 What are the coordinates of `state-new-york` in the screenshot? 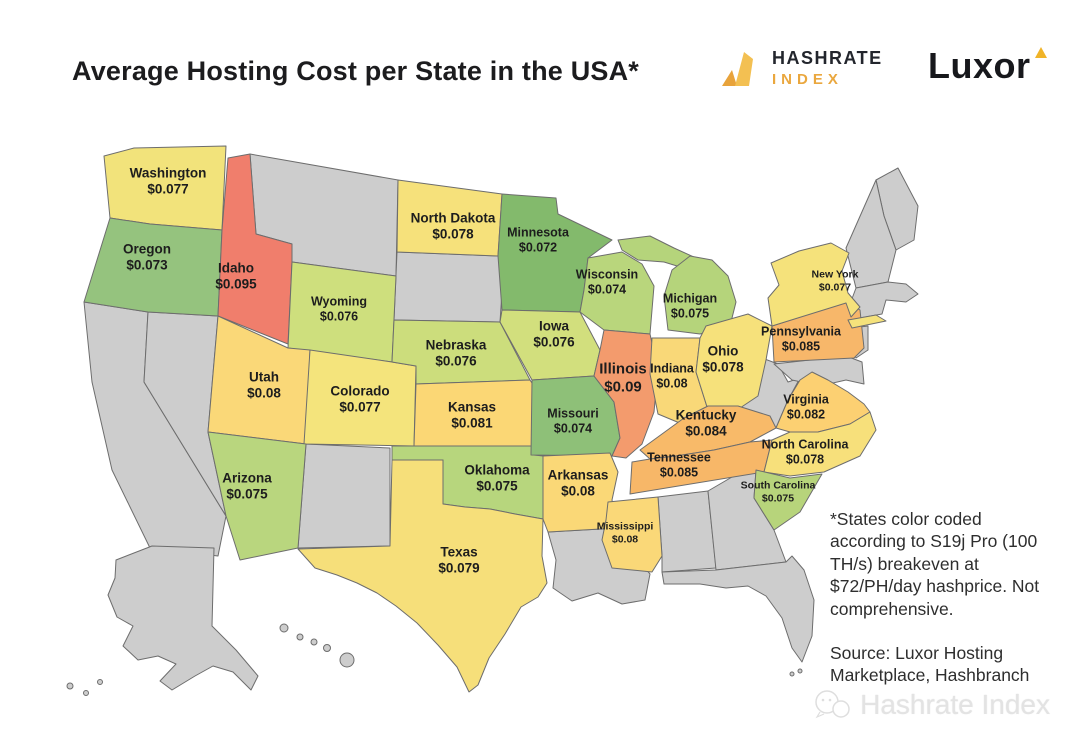 It's located at (814, 284).